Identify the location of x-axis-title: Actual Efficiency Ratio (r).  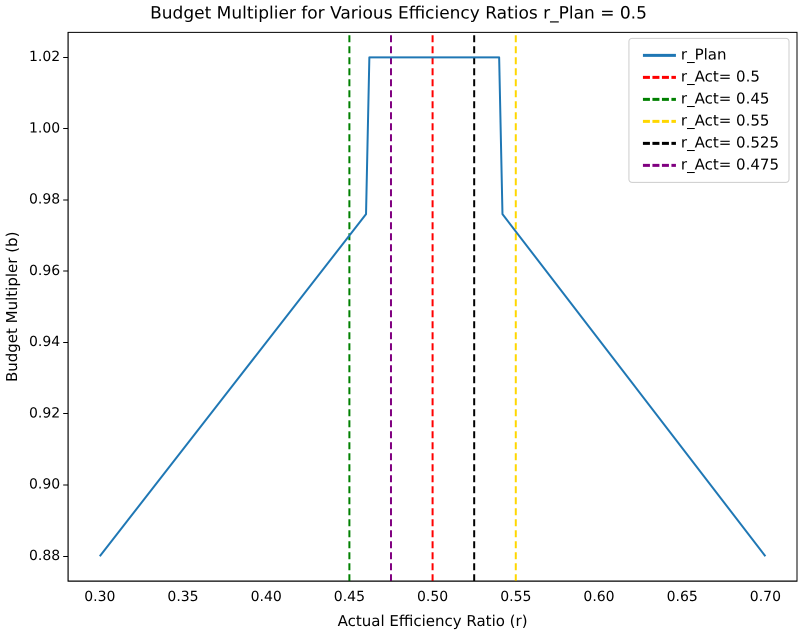
(433, 621).